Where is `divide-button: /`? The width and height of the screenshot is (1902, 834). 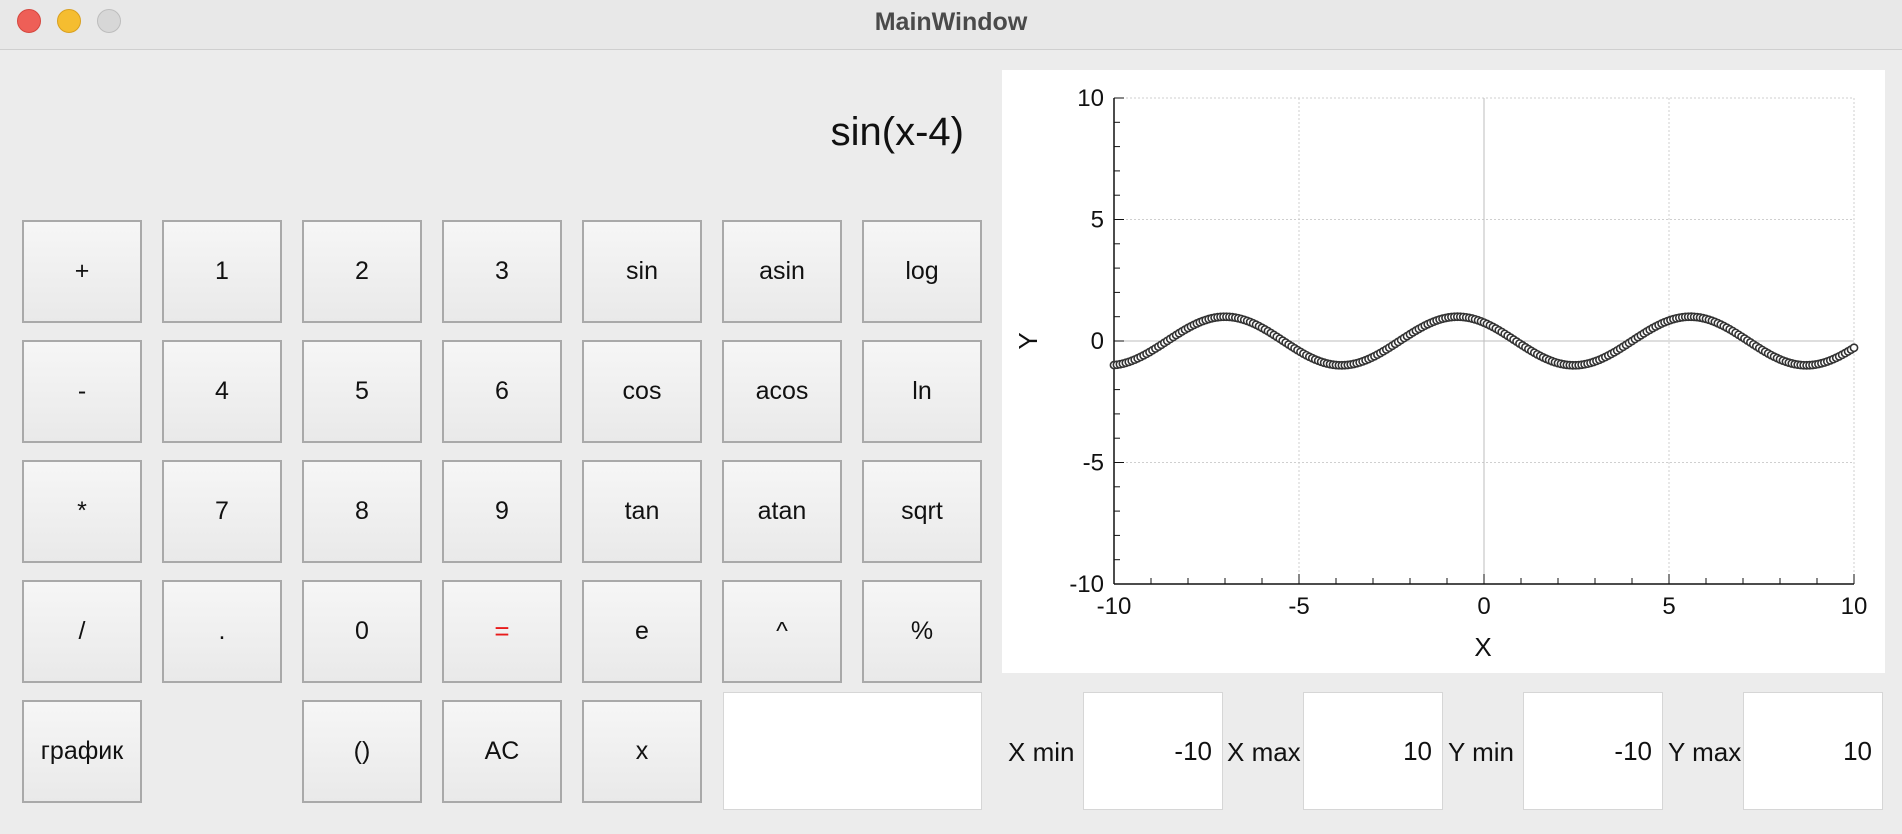 divide-button: / is located at coordinates (82, 631).